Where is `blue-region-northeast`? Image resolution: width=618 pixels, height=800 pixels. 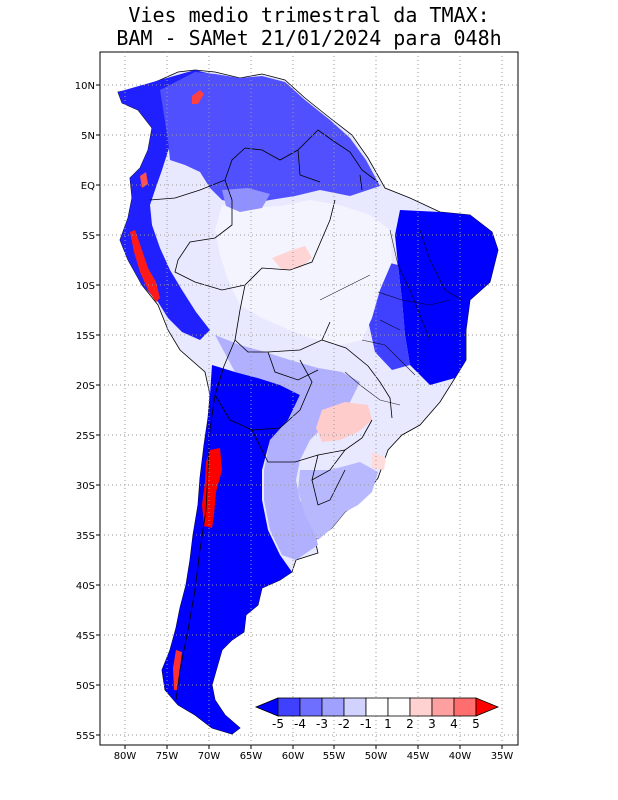 blue-region-northeast is located at coordinates (446, 297).